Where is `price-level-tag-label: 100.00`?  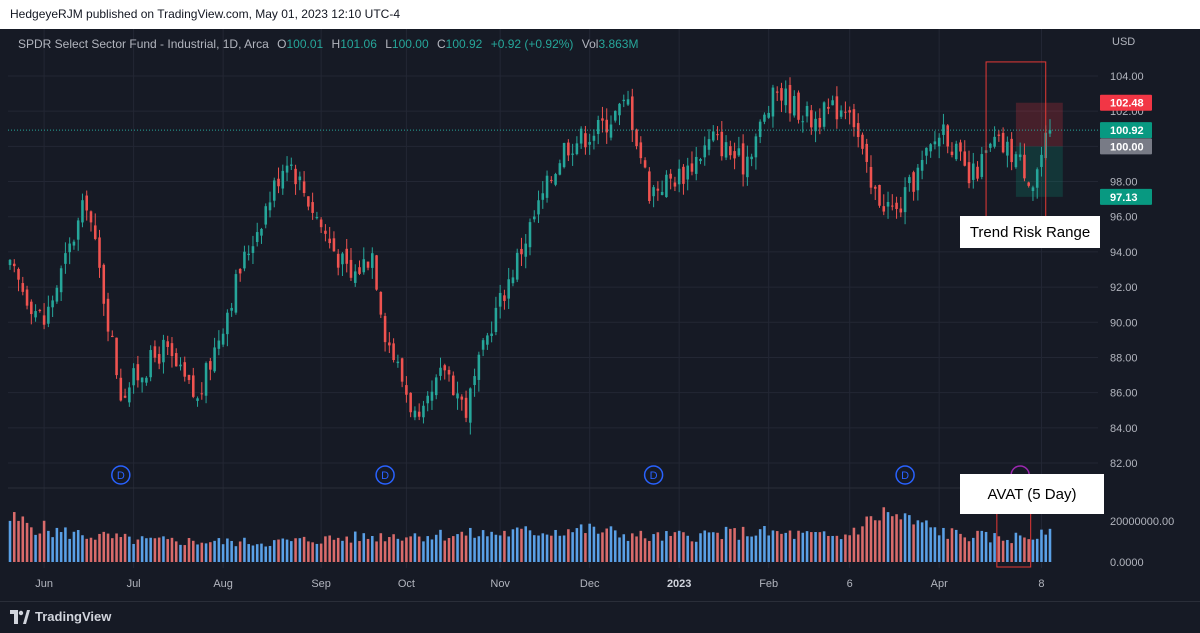
price-level-tag-label: 100.00 is located at coordinates (1127, 147).